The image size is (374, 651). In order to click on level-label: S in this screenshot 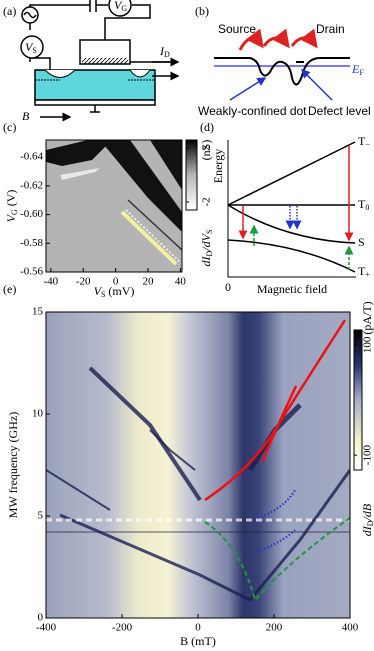, I will do `click(361, 242)`.